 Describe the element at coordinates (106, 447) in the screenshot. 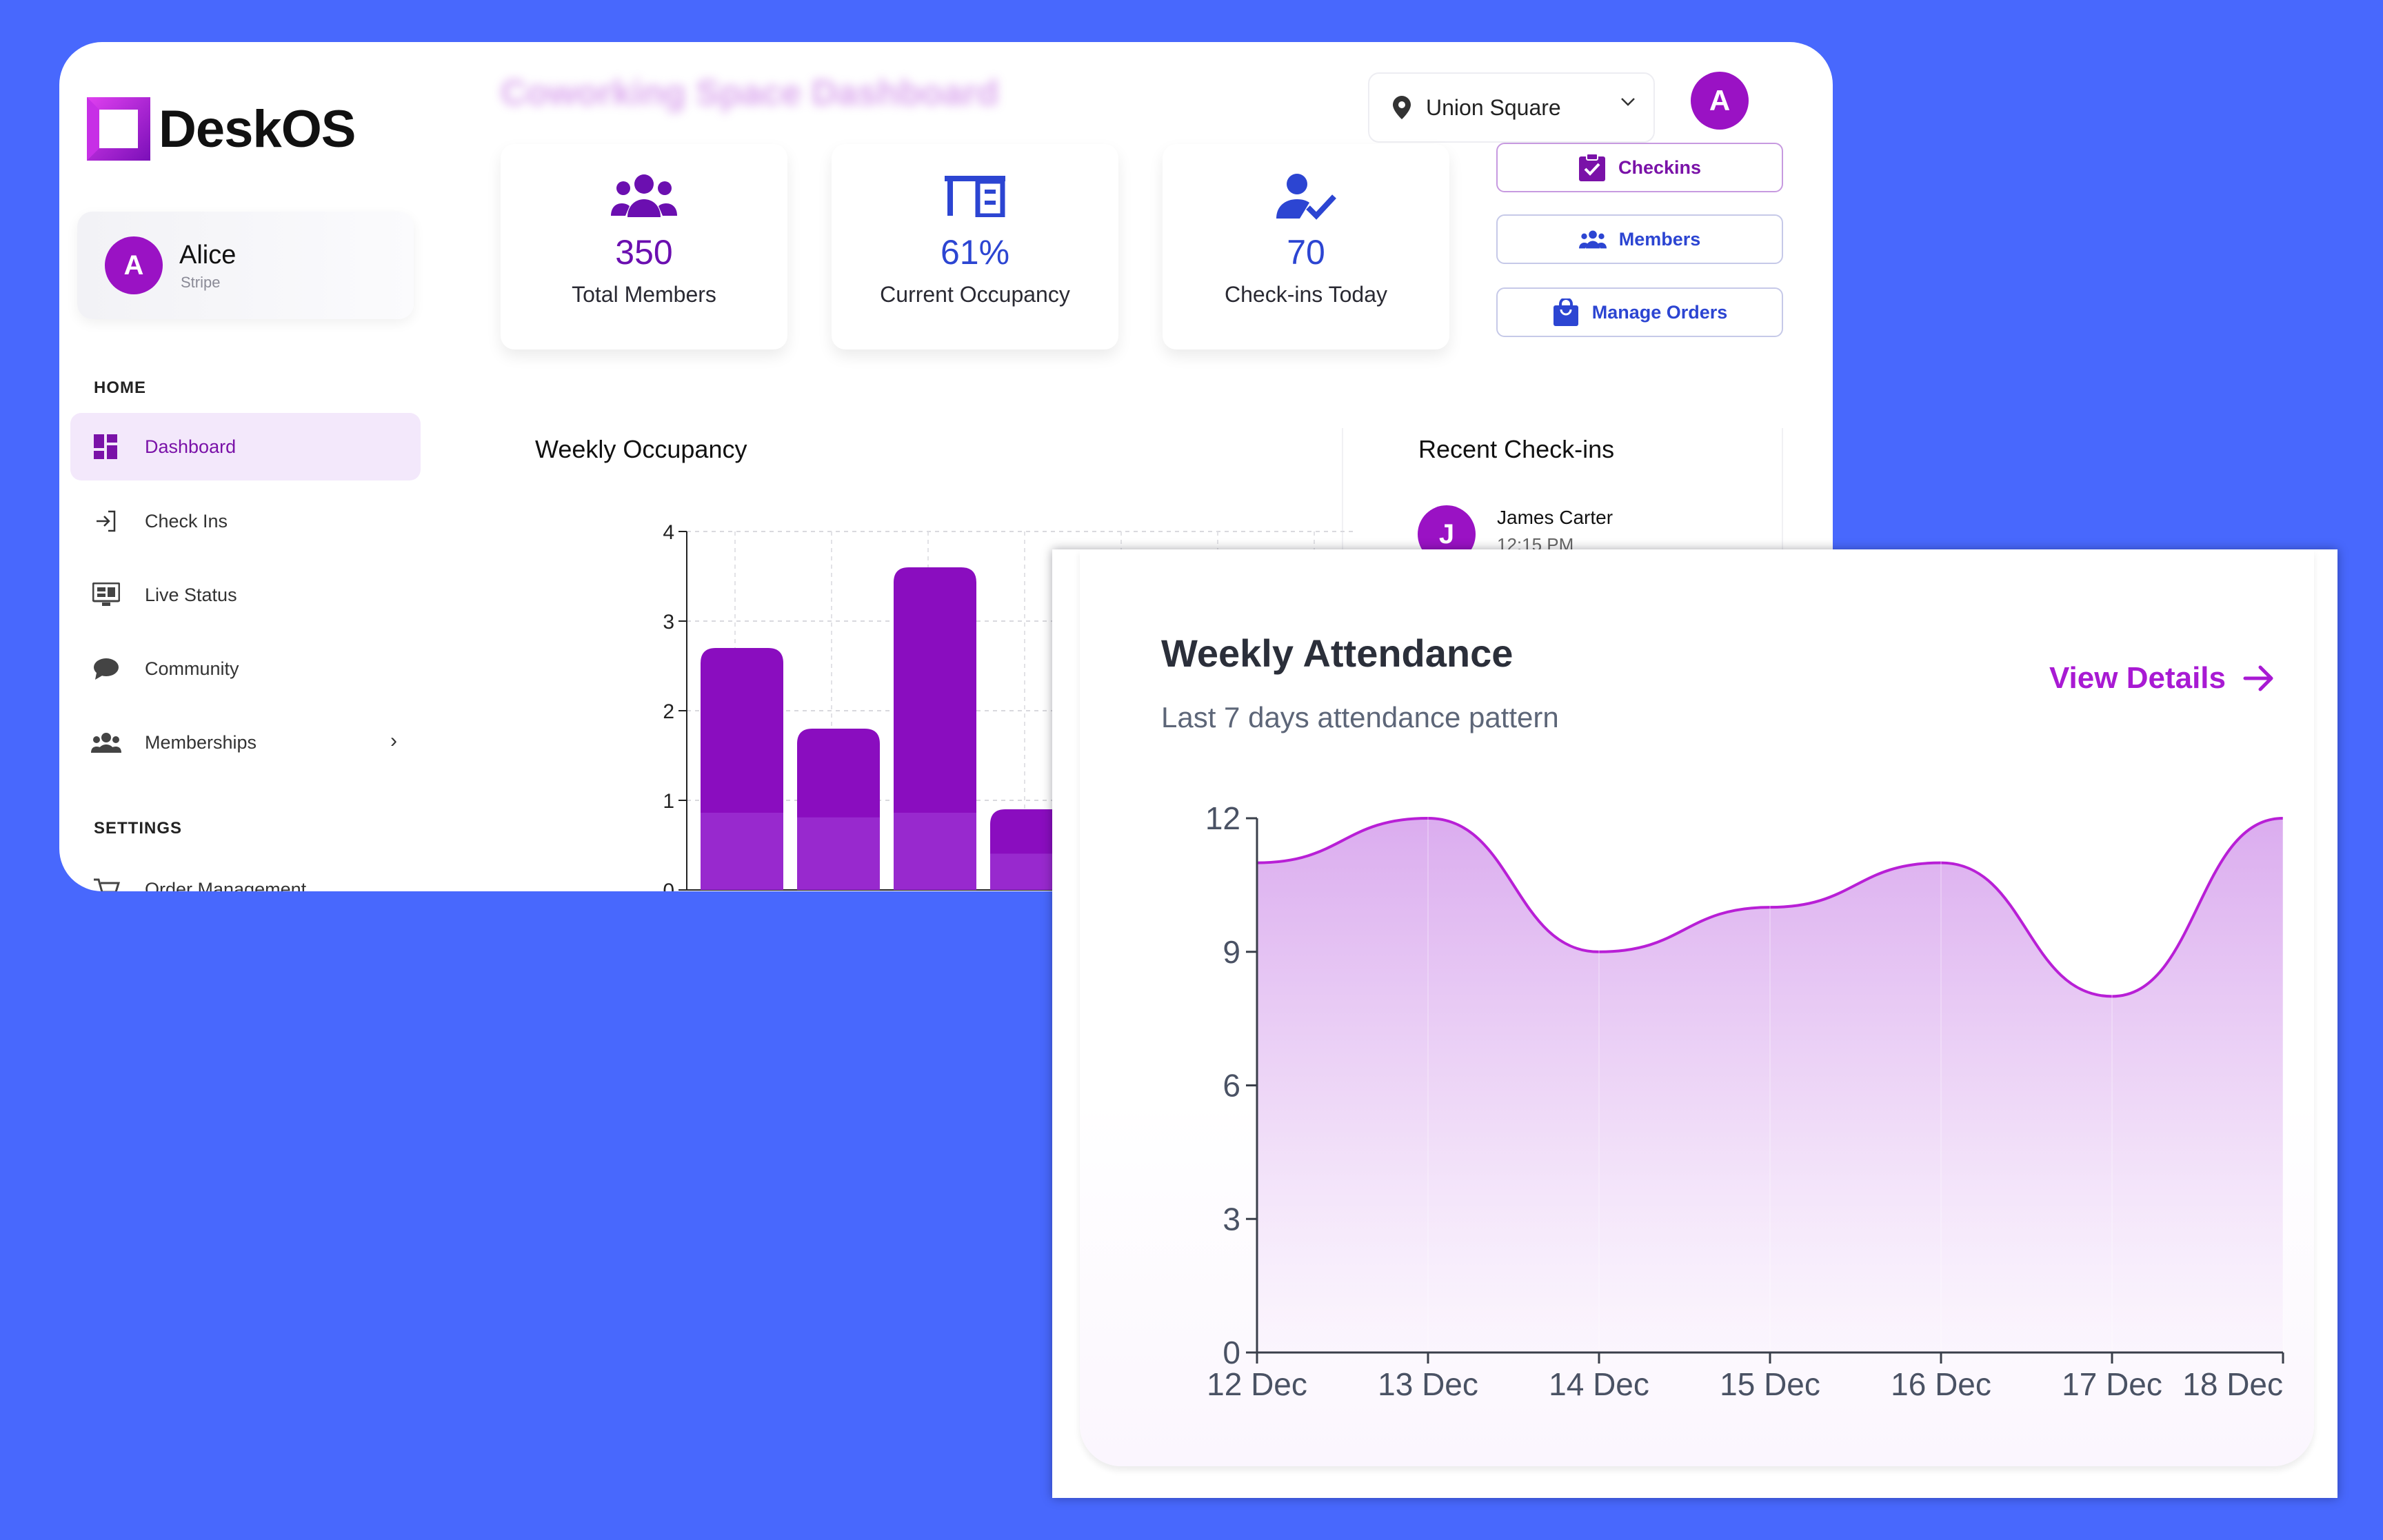

I see `dashboard-icon` at that location.